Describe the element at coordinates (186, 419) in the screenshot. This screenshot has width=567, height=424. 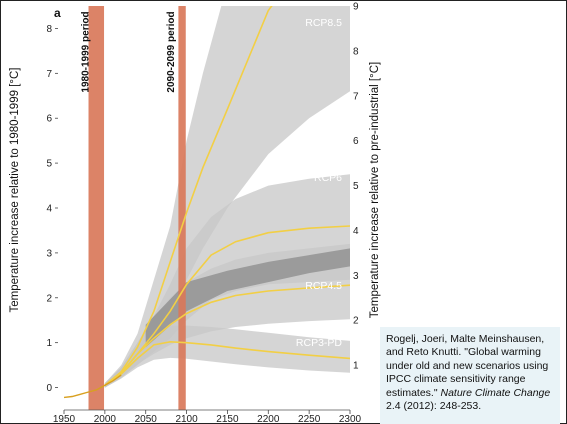
I see `x-tick-label: 2100` at that location.